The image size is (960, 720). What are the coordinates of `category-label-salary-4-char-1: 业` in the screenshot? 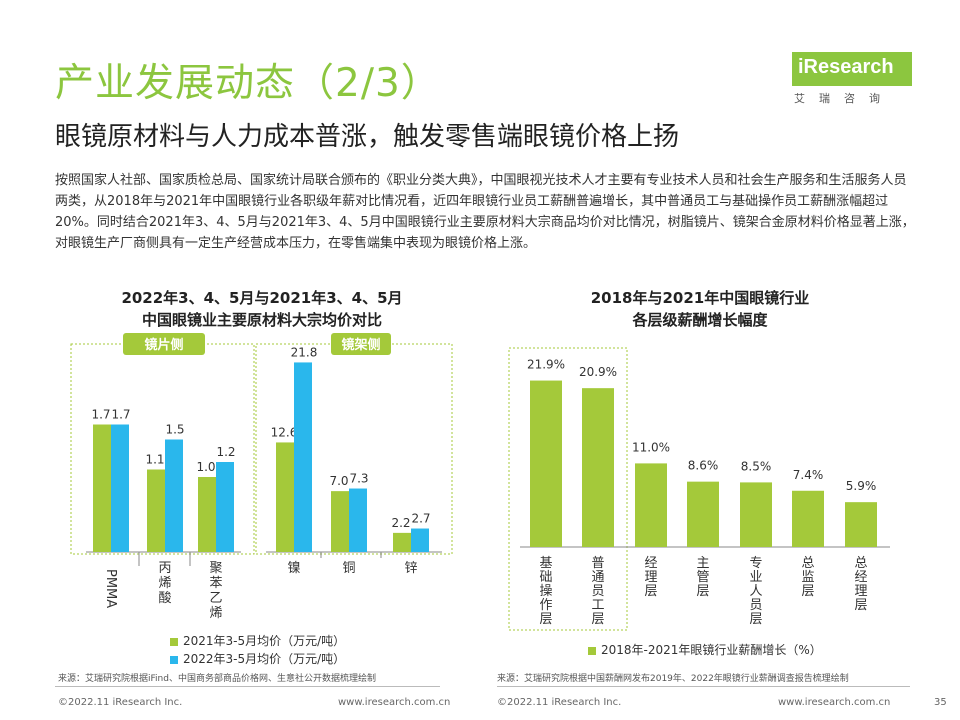 It's located at (755, 577).